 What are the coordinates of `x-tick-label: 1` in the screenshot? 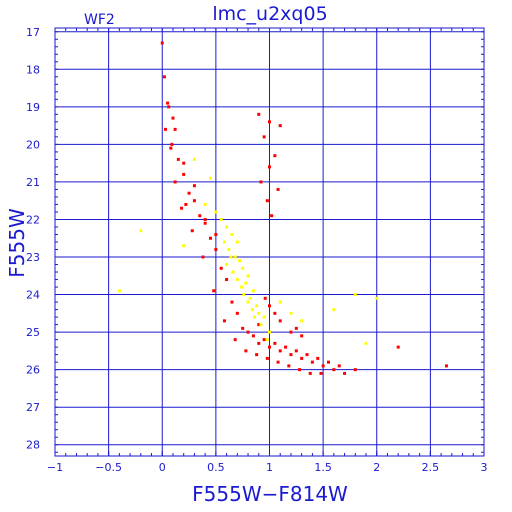 It's located at (269, 467).